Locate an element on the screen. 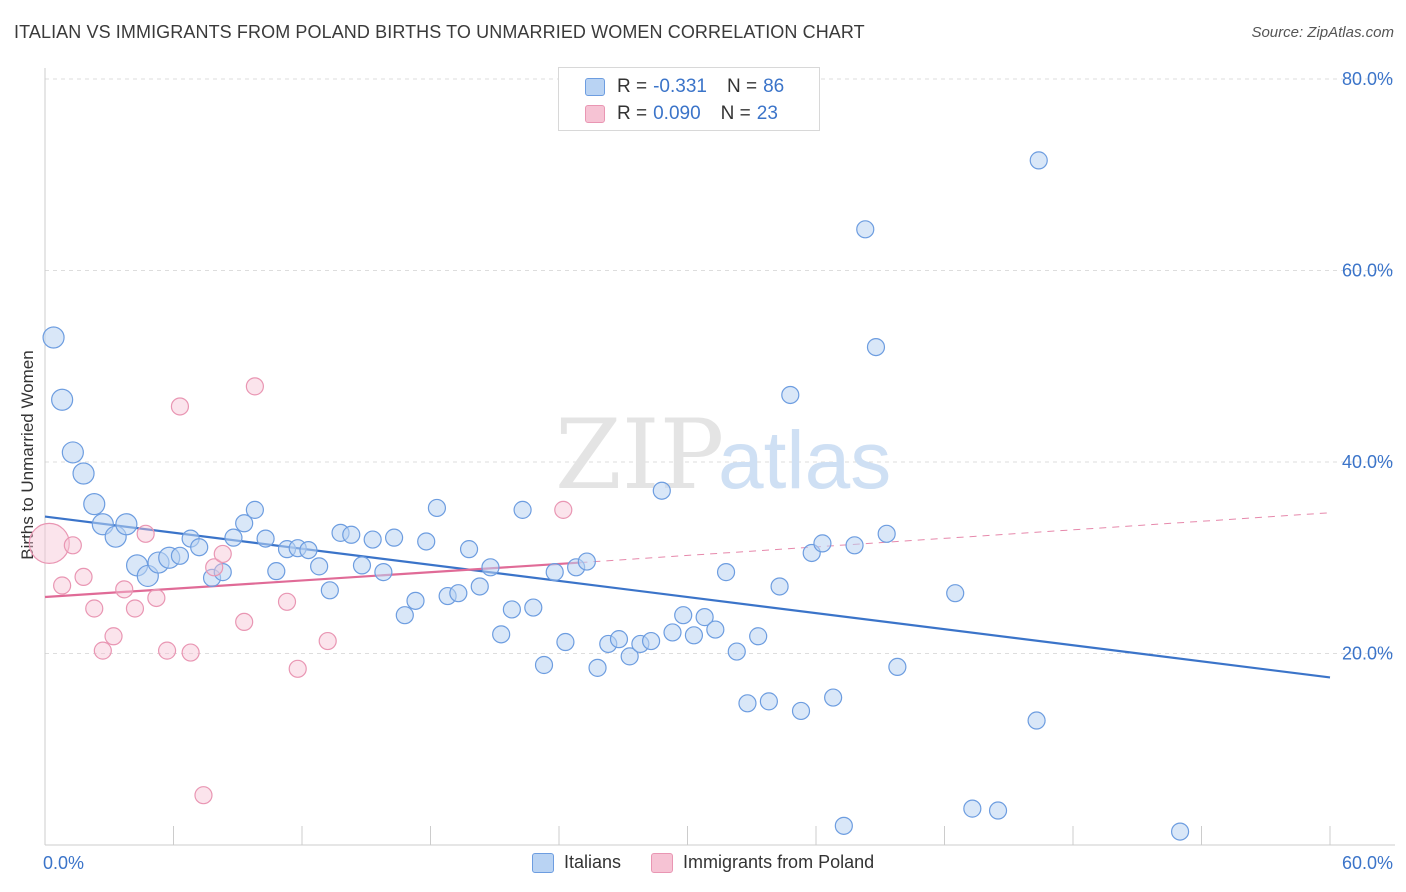  legend-n-value: 86 is located at coordinates (774, 86).